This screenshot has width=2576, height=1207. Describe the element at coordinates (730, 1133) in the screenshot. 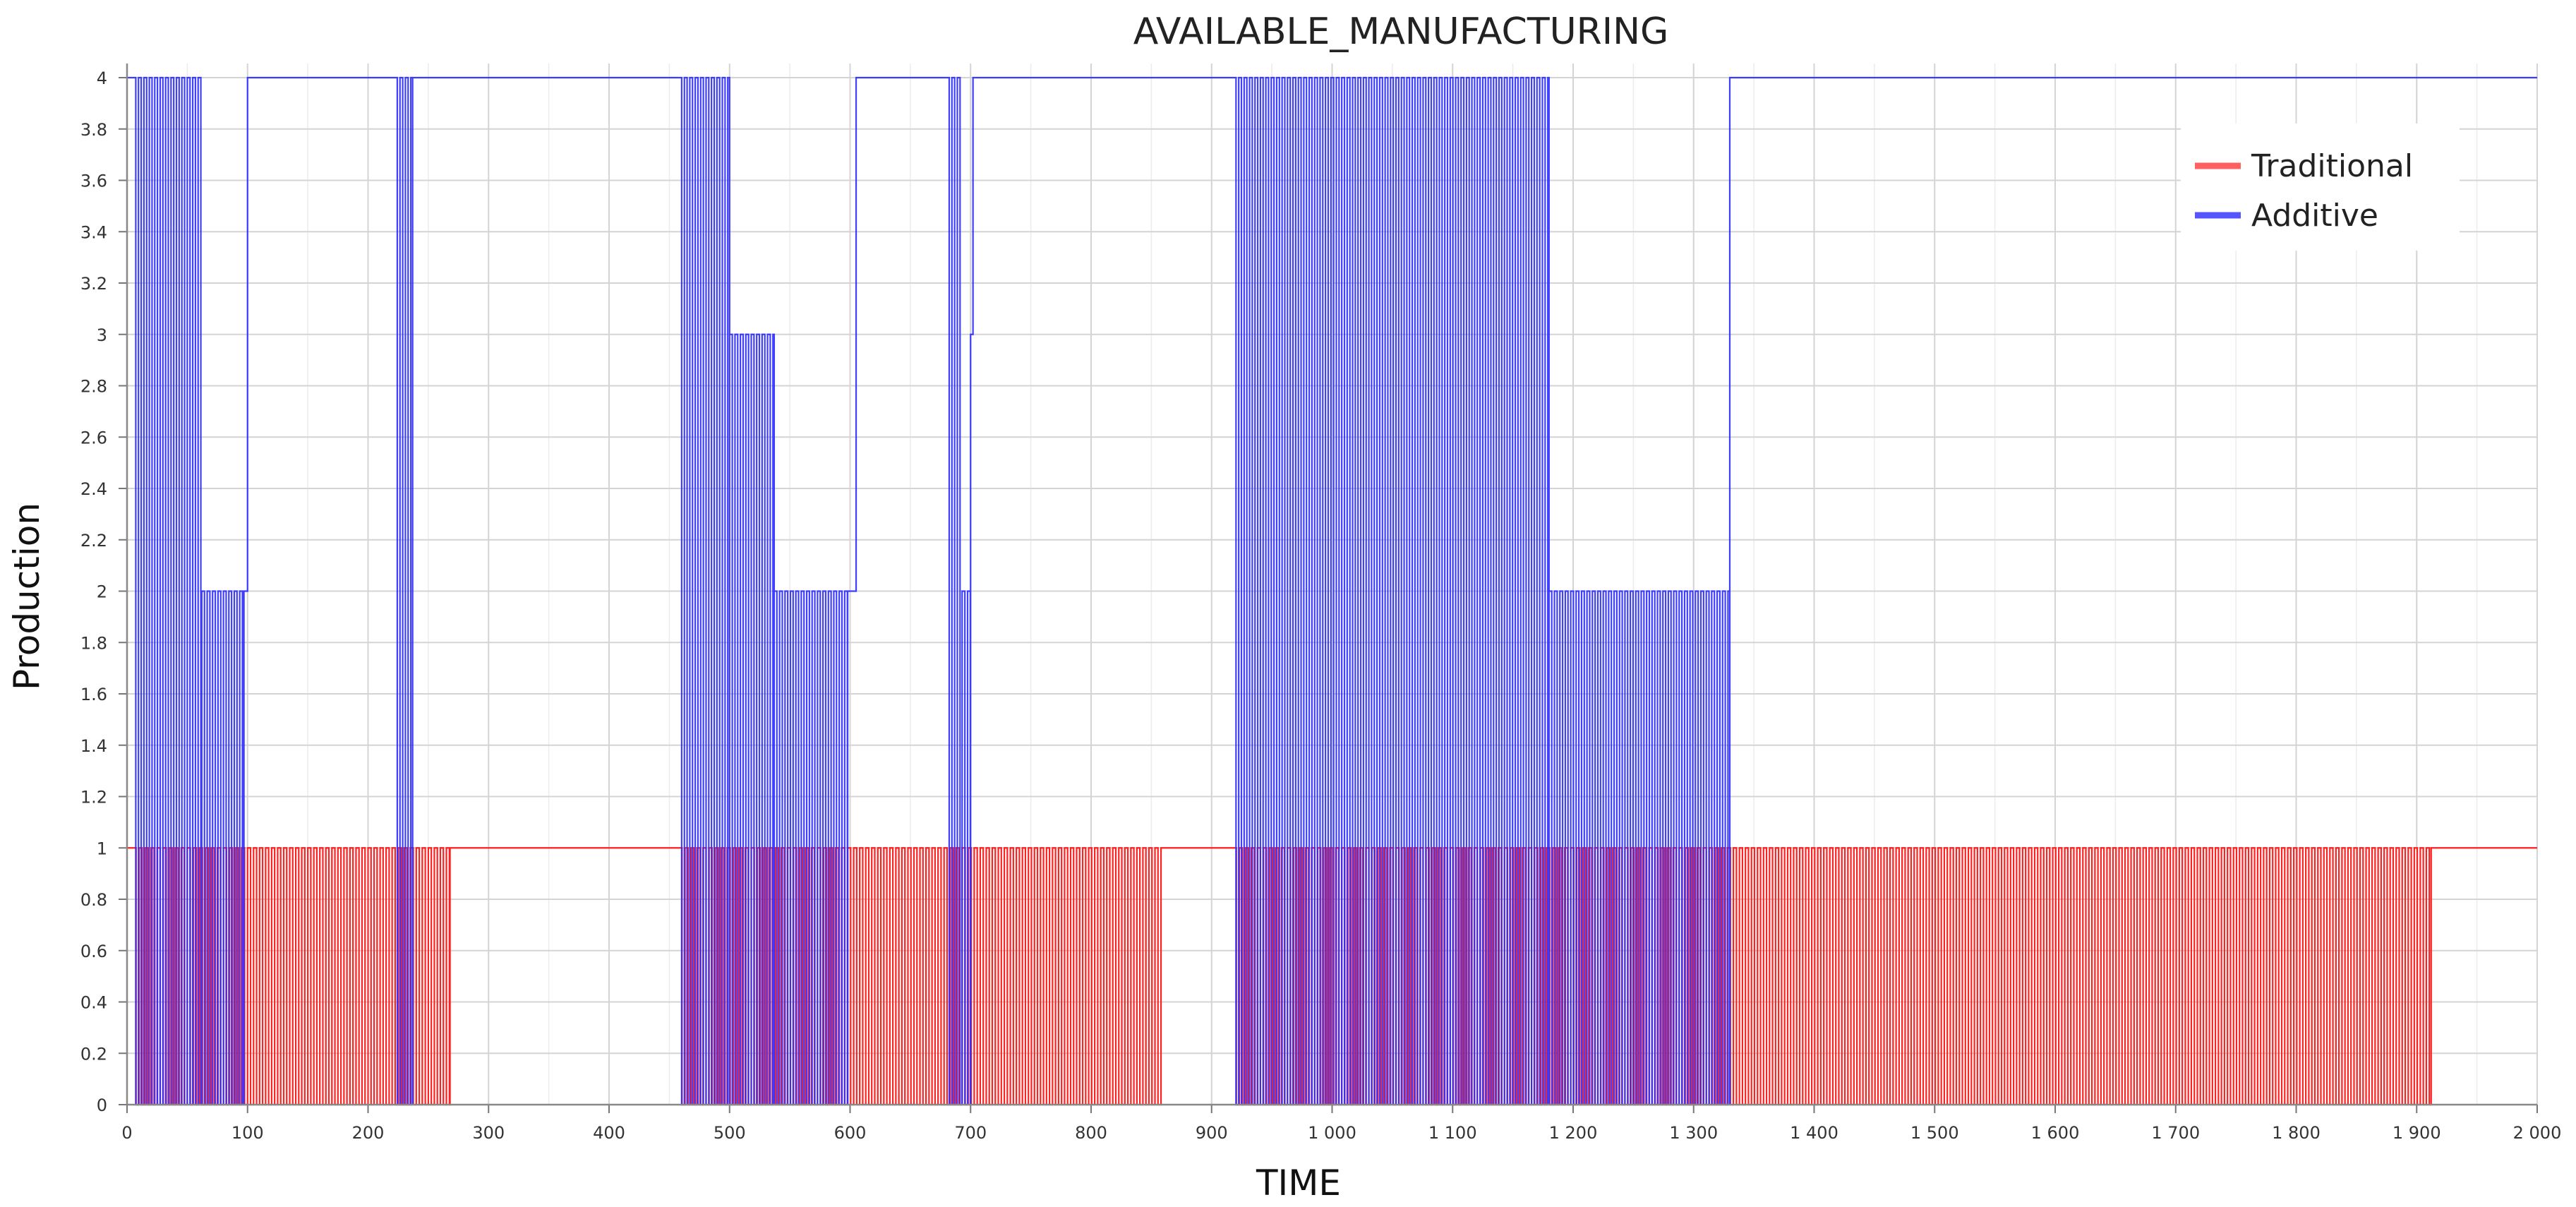

I see `x-tick-label: 500` at that location.